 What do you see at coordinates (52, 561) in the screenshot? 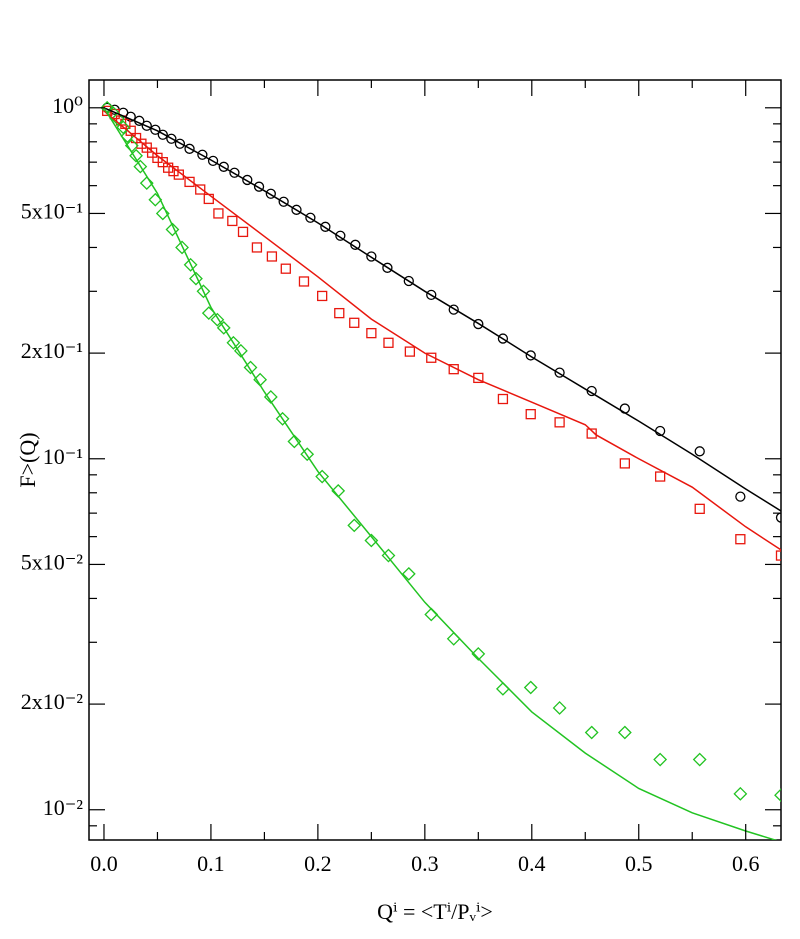
I see `y-tick-label: 5x10⁻²` at bounding box center [52, 561].